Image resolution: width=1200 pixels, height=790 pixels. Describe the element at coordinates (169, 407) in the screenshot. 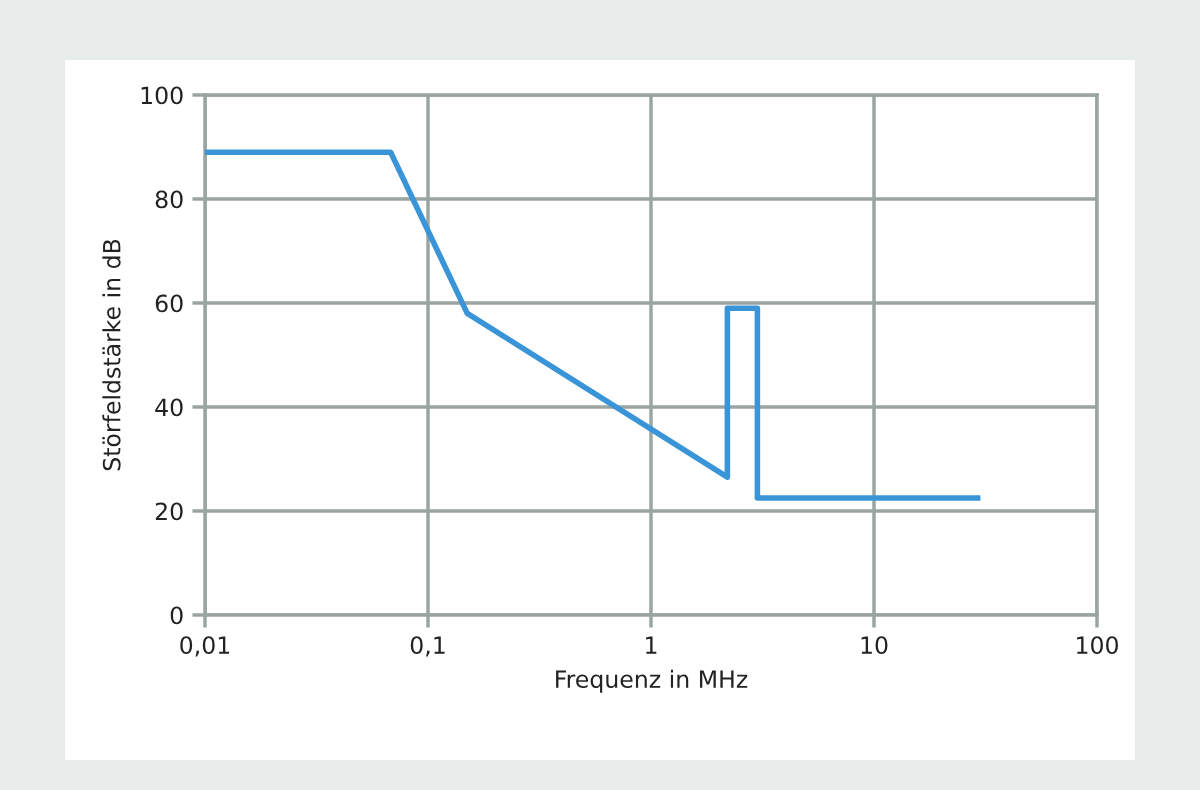

I see `y-tick-label: 40` at that location.